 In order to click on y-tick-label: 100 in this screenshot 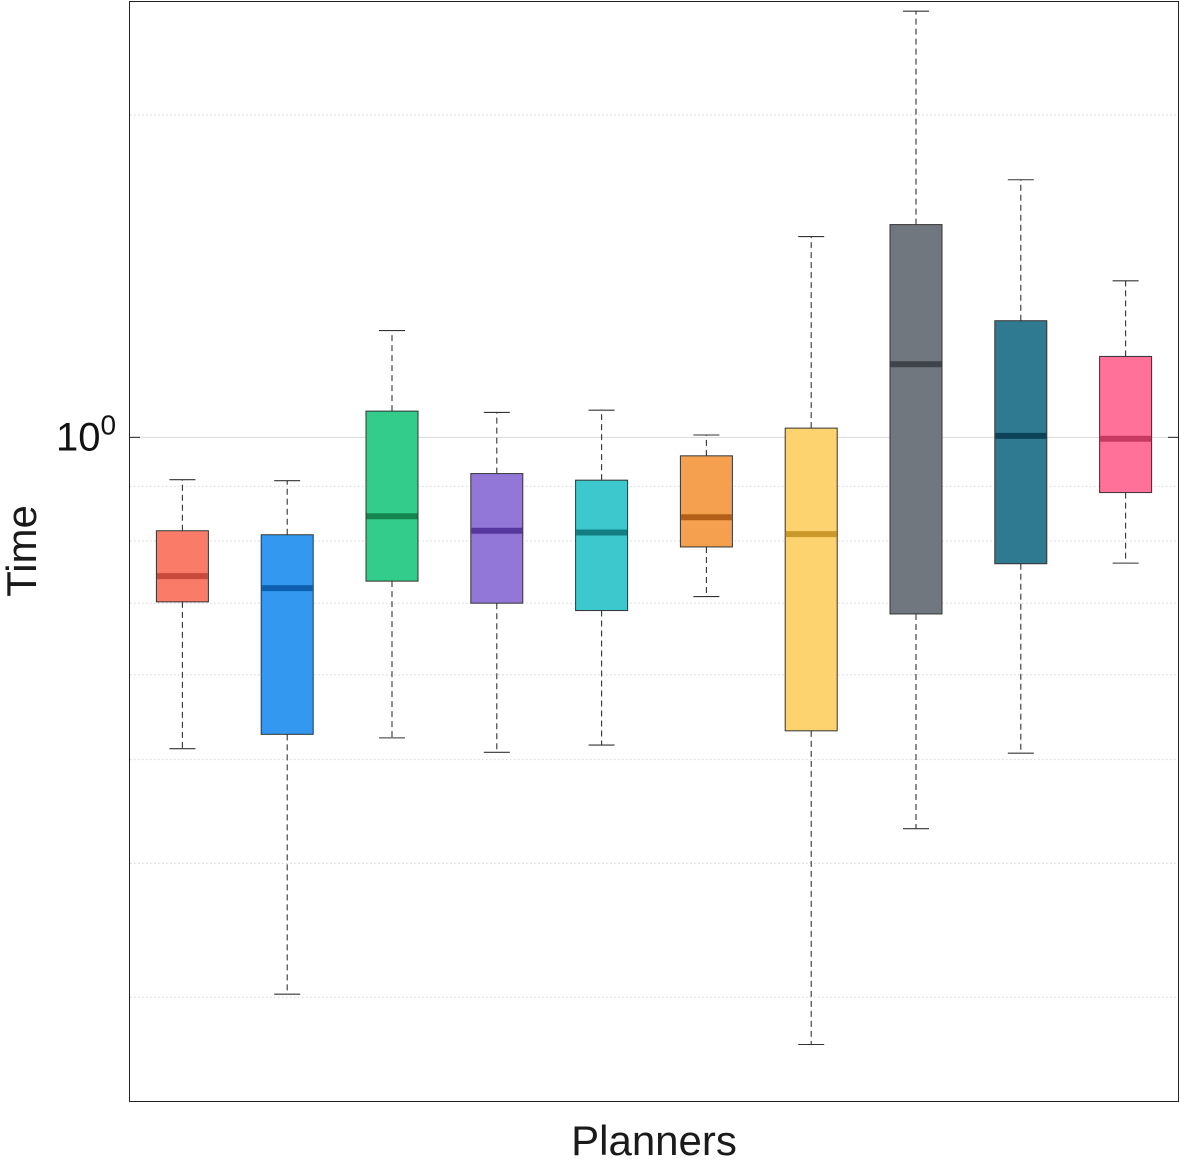, I will do `click(86, 434)`.